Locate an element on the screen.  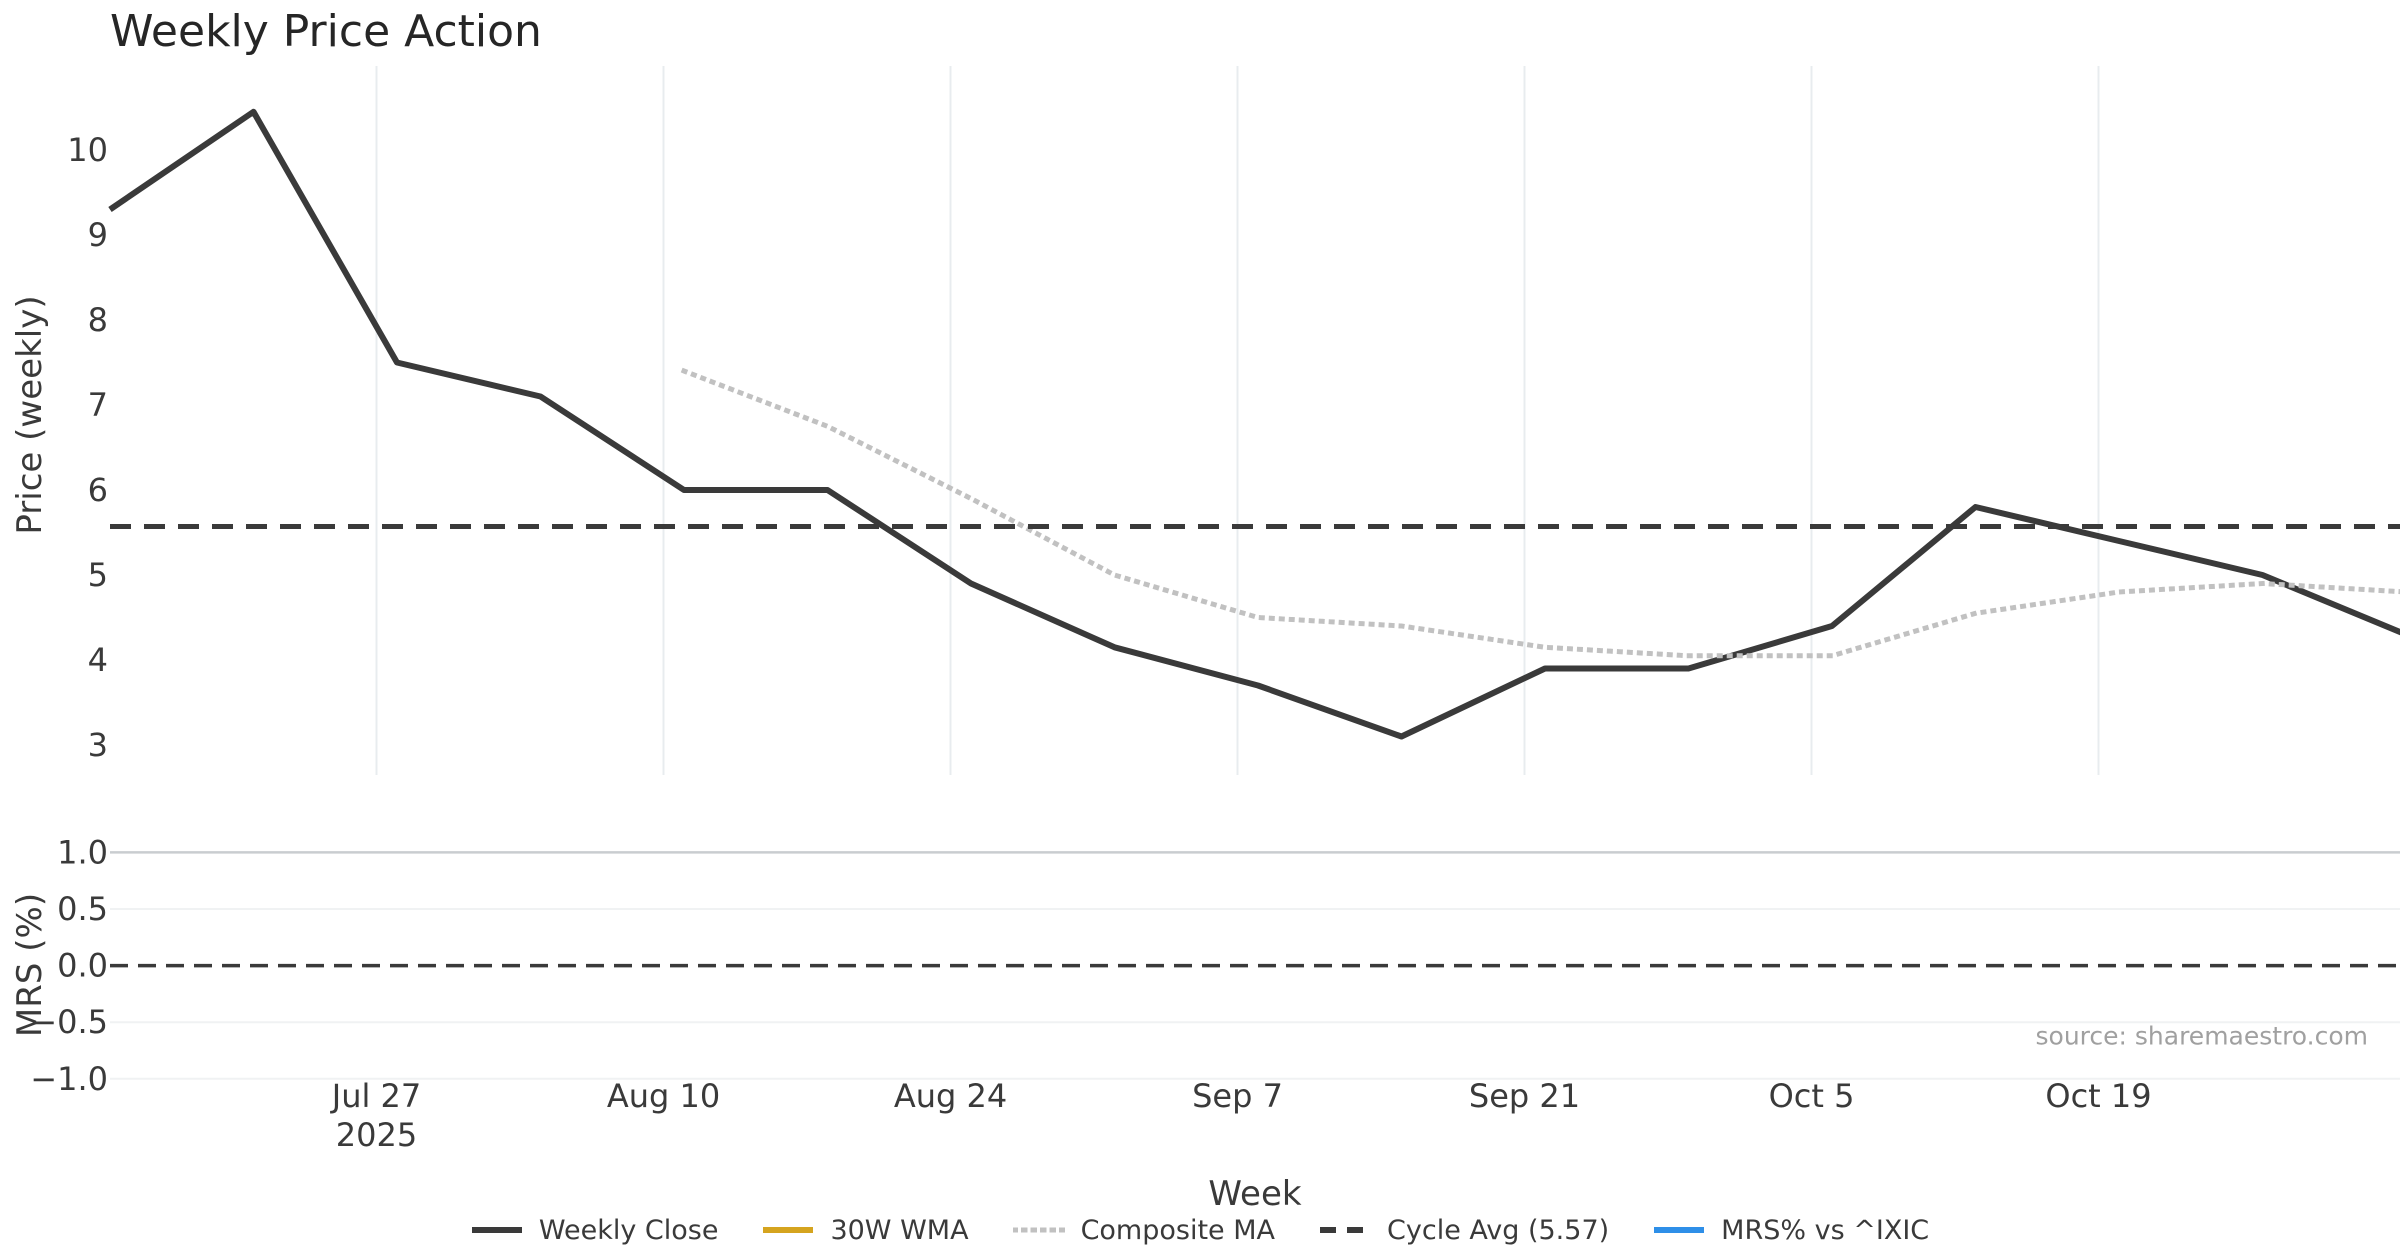
legend-item-label: MRS% vs ^IXIC is located at coordinates (1825, 1230).